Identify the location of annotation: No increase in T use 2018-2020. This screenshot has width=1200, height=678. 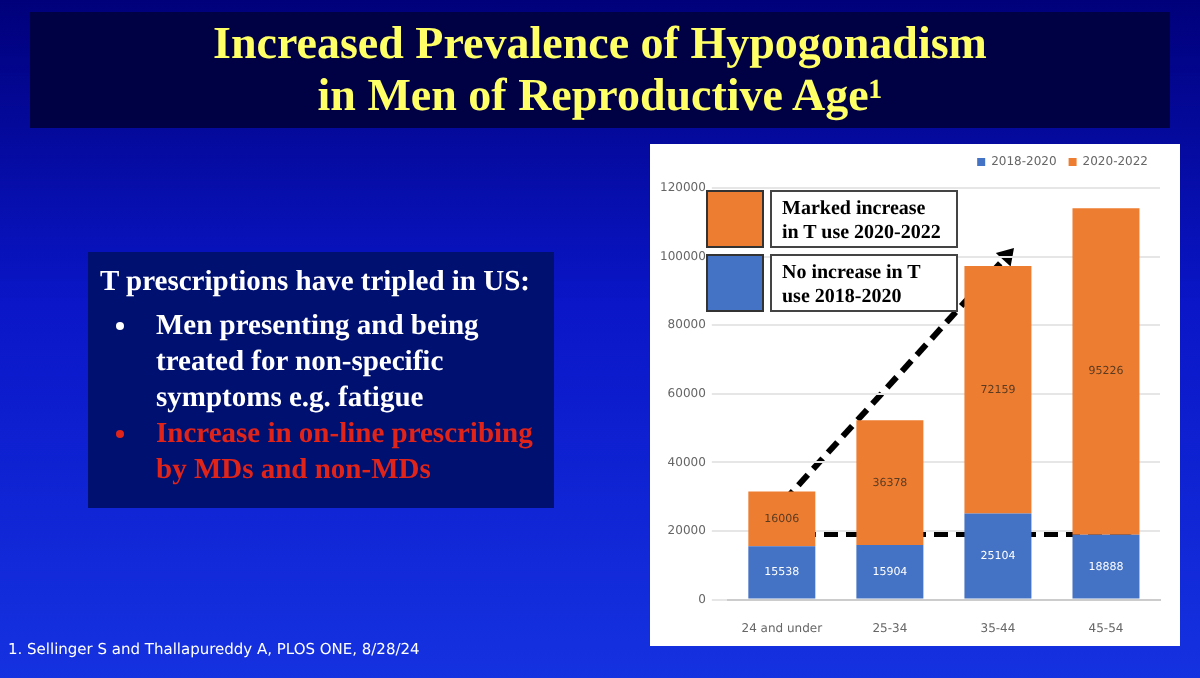
(864, 283).